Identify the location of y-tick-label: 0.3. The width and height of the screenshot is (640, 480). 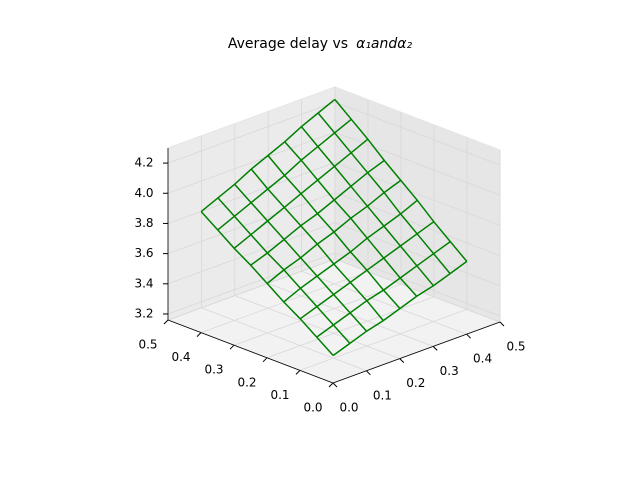
(449, 371).